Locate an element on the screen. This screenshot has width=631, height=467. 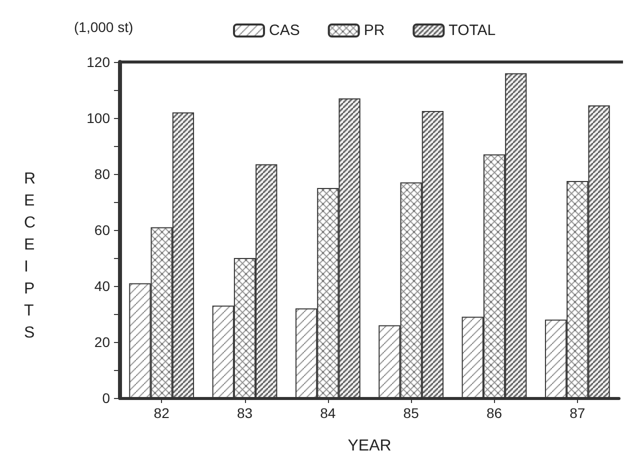
legend-label: TOTAL is located at coordinates (472, 30).